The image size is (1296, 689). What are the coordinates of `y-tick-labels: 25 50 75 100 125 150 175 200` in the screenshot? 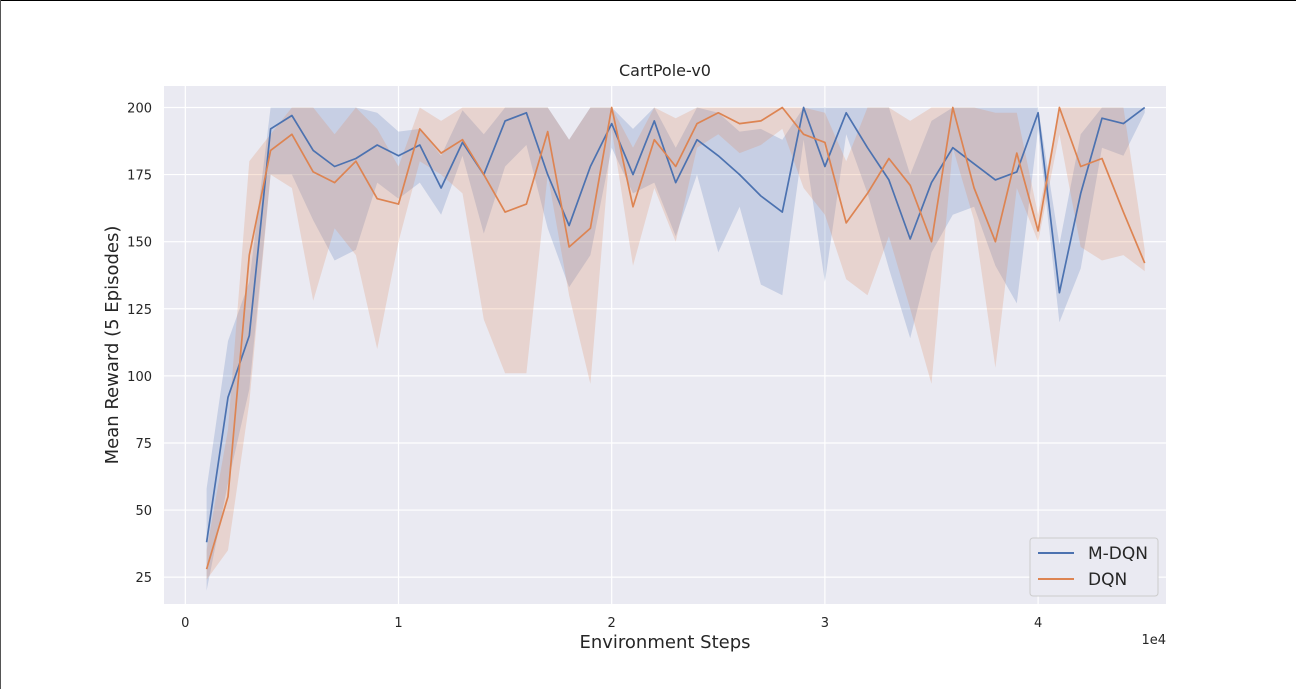 It's located at (139, 343).